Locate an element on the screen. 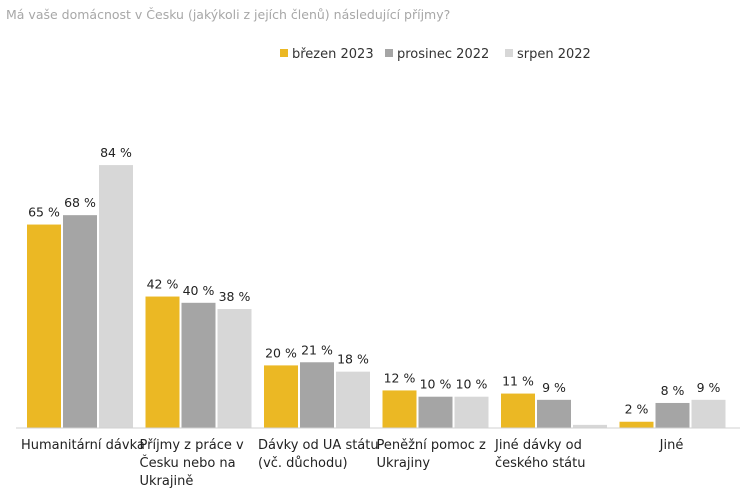 The height and width of the screenshot is (490, 740). bar-value-label: 20 % is located at coordinates (281, 352).